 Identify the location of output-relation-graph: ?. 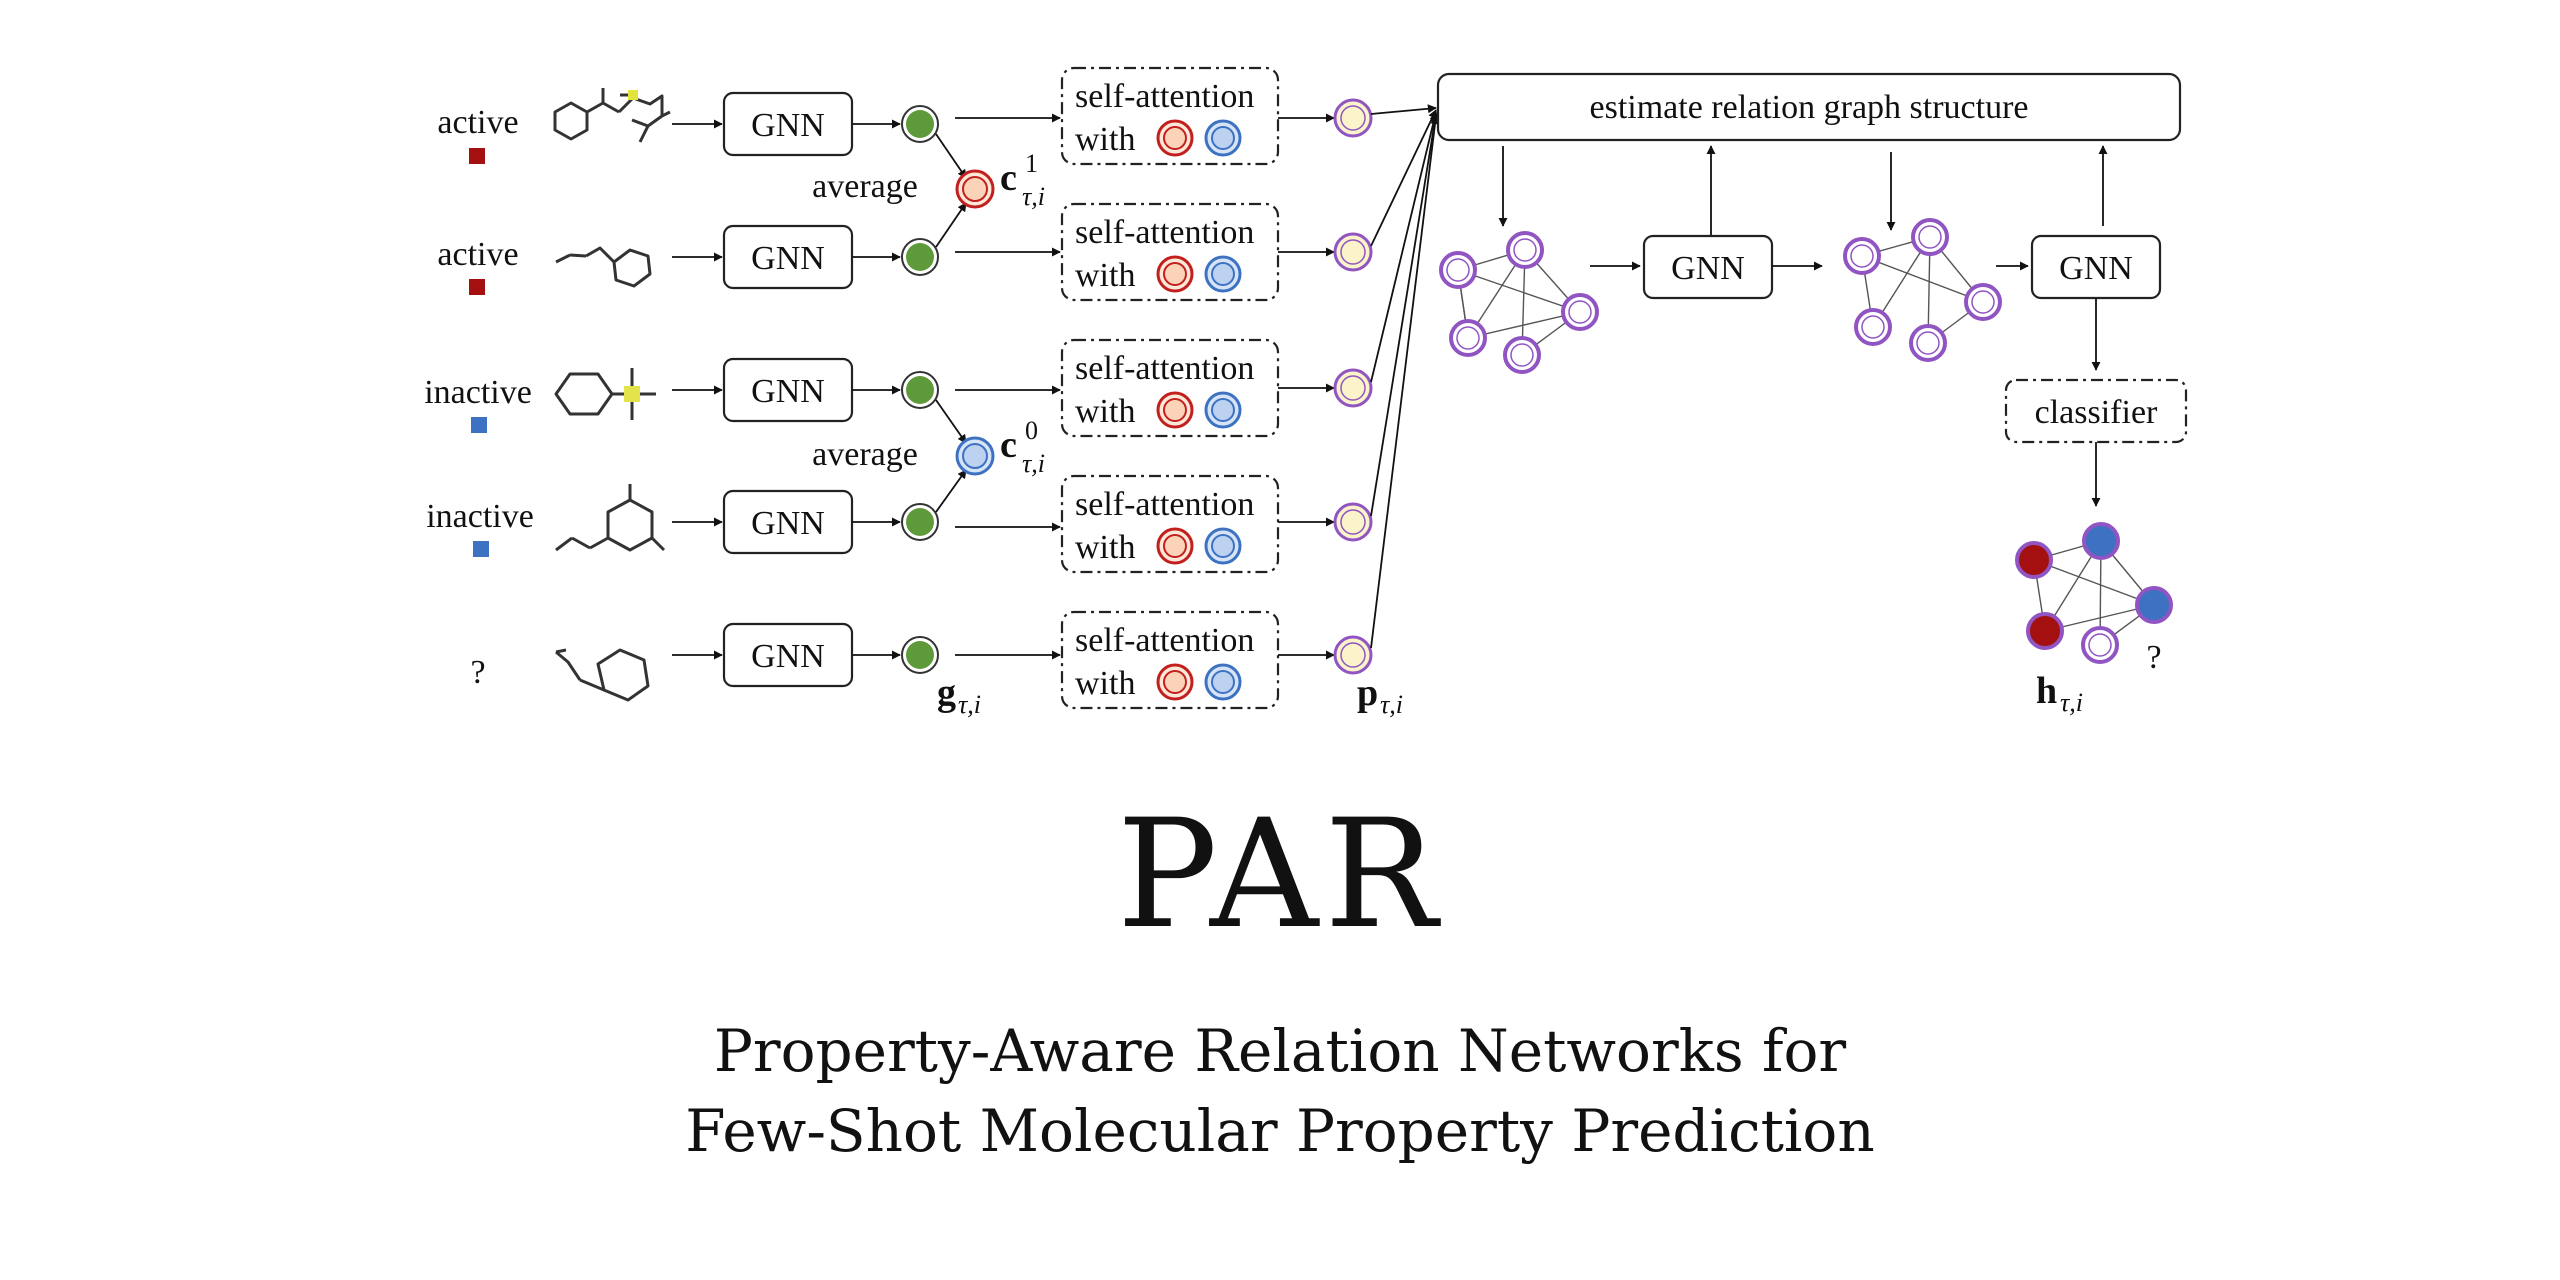
(2094, 599).